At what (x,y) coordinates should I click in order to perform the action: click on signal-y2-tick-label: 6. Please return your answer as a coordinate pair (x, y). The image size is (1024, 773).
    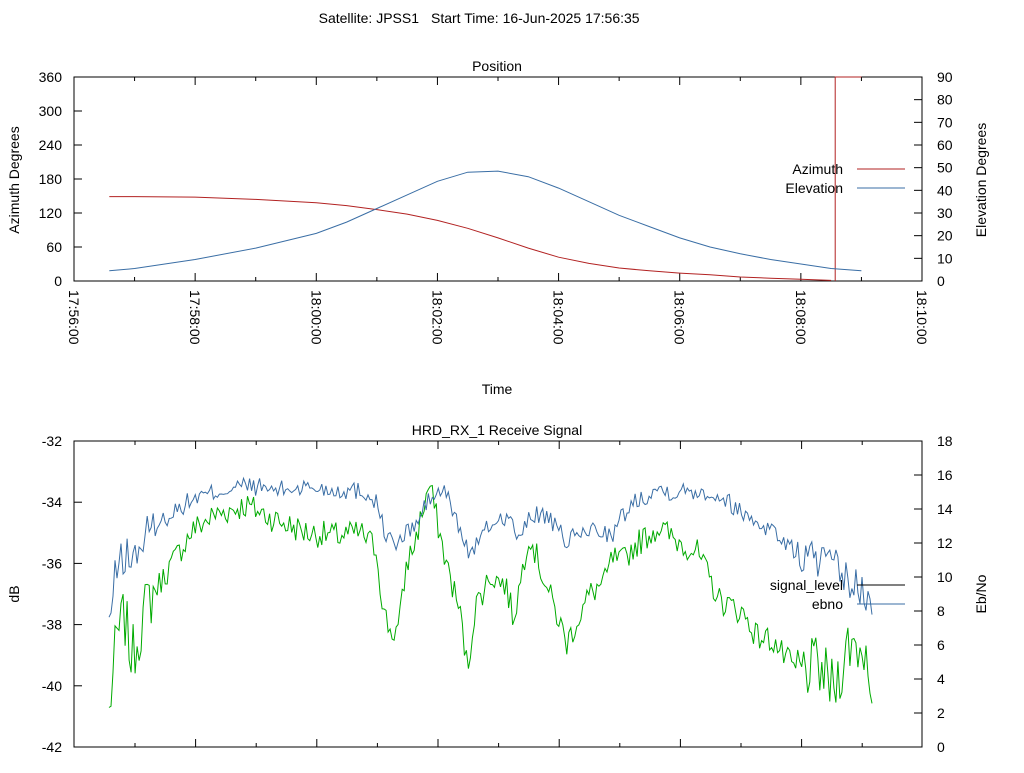
    Looking at the image, I should click on (941, 645).